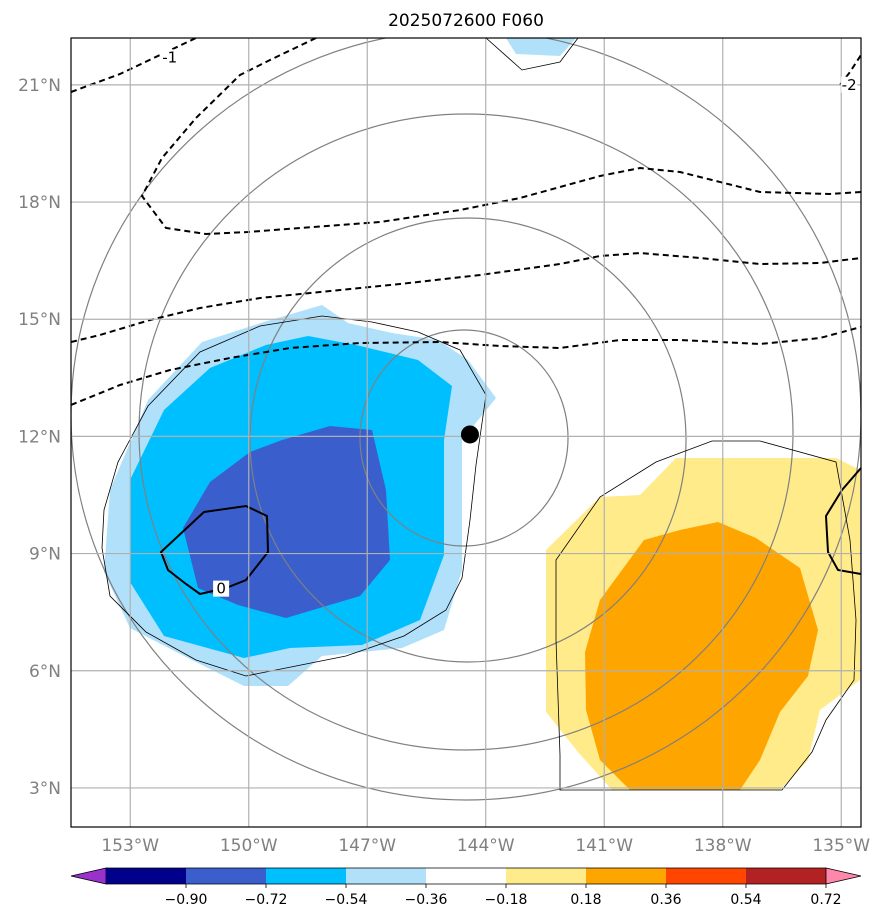 The image size is (884, 924). I want to click on positive-anomaly-orange, so click(701, 656).